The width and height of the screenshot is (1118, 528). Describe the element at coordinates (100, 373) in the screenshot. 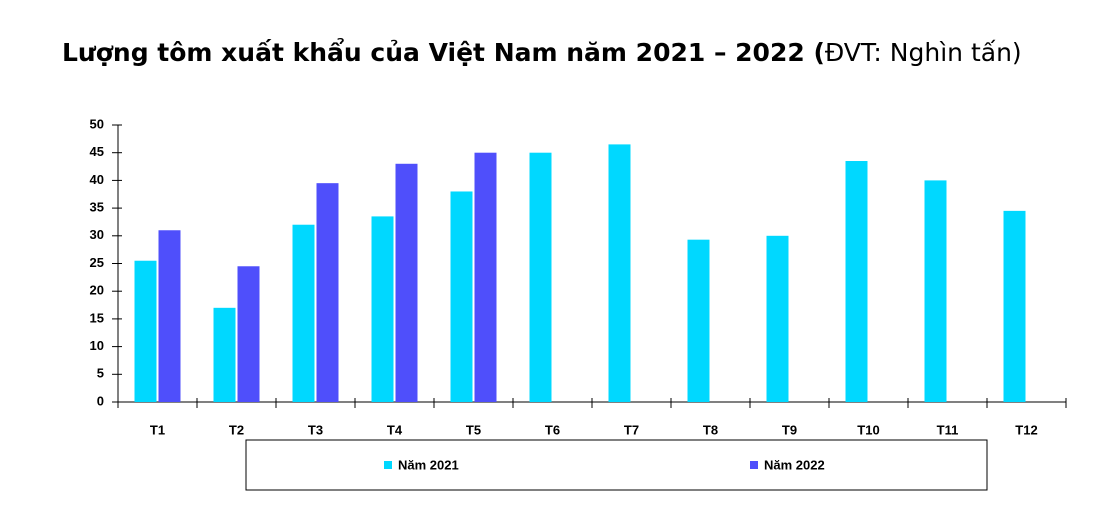

I see `y-tick-label: 5` at that location.